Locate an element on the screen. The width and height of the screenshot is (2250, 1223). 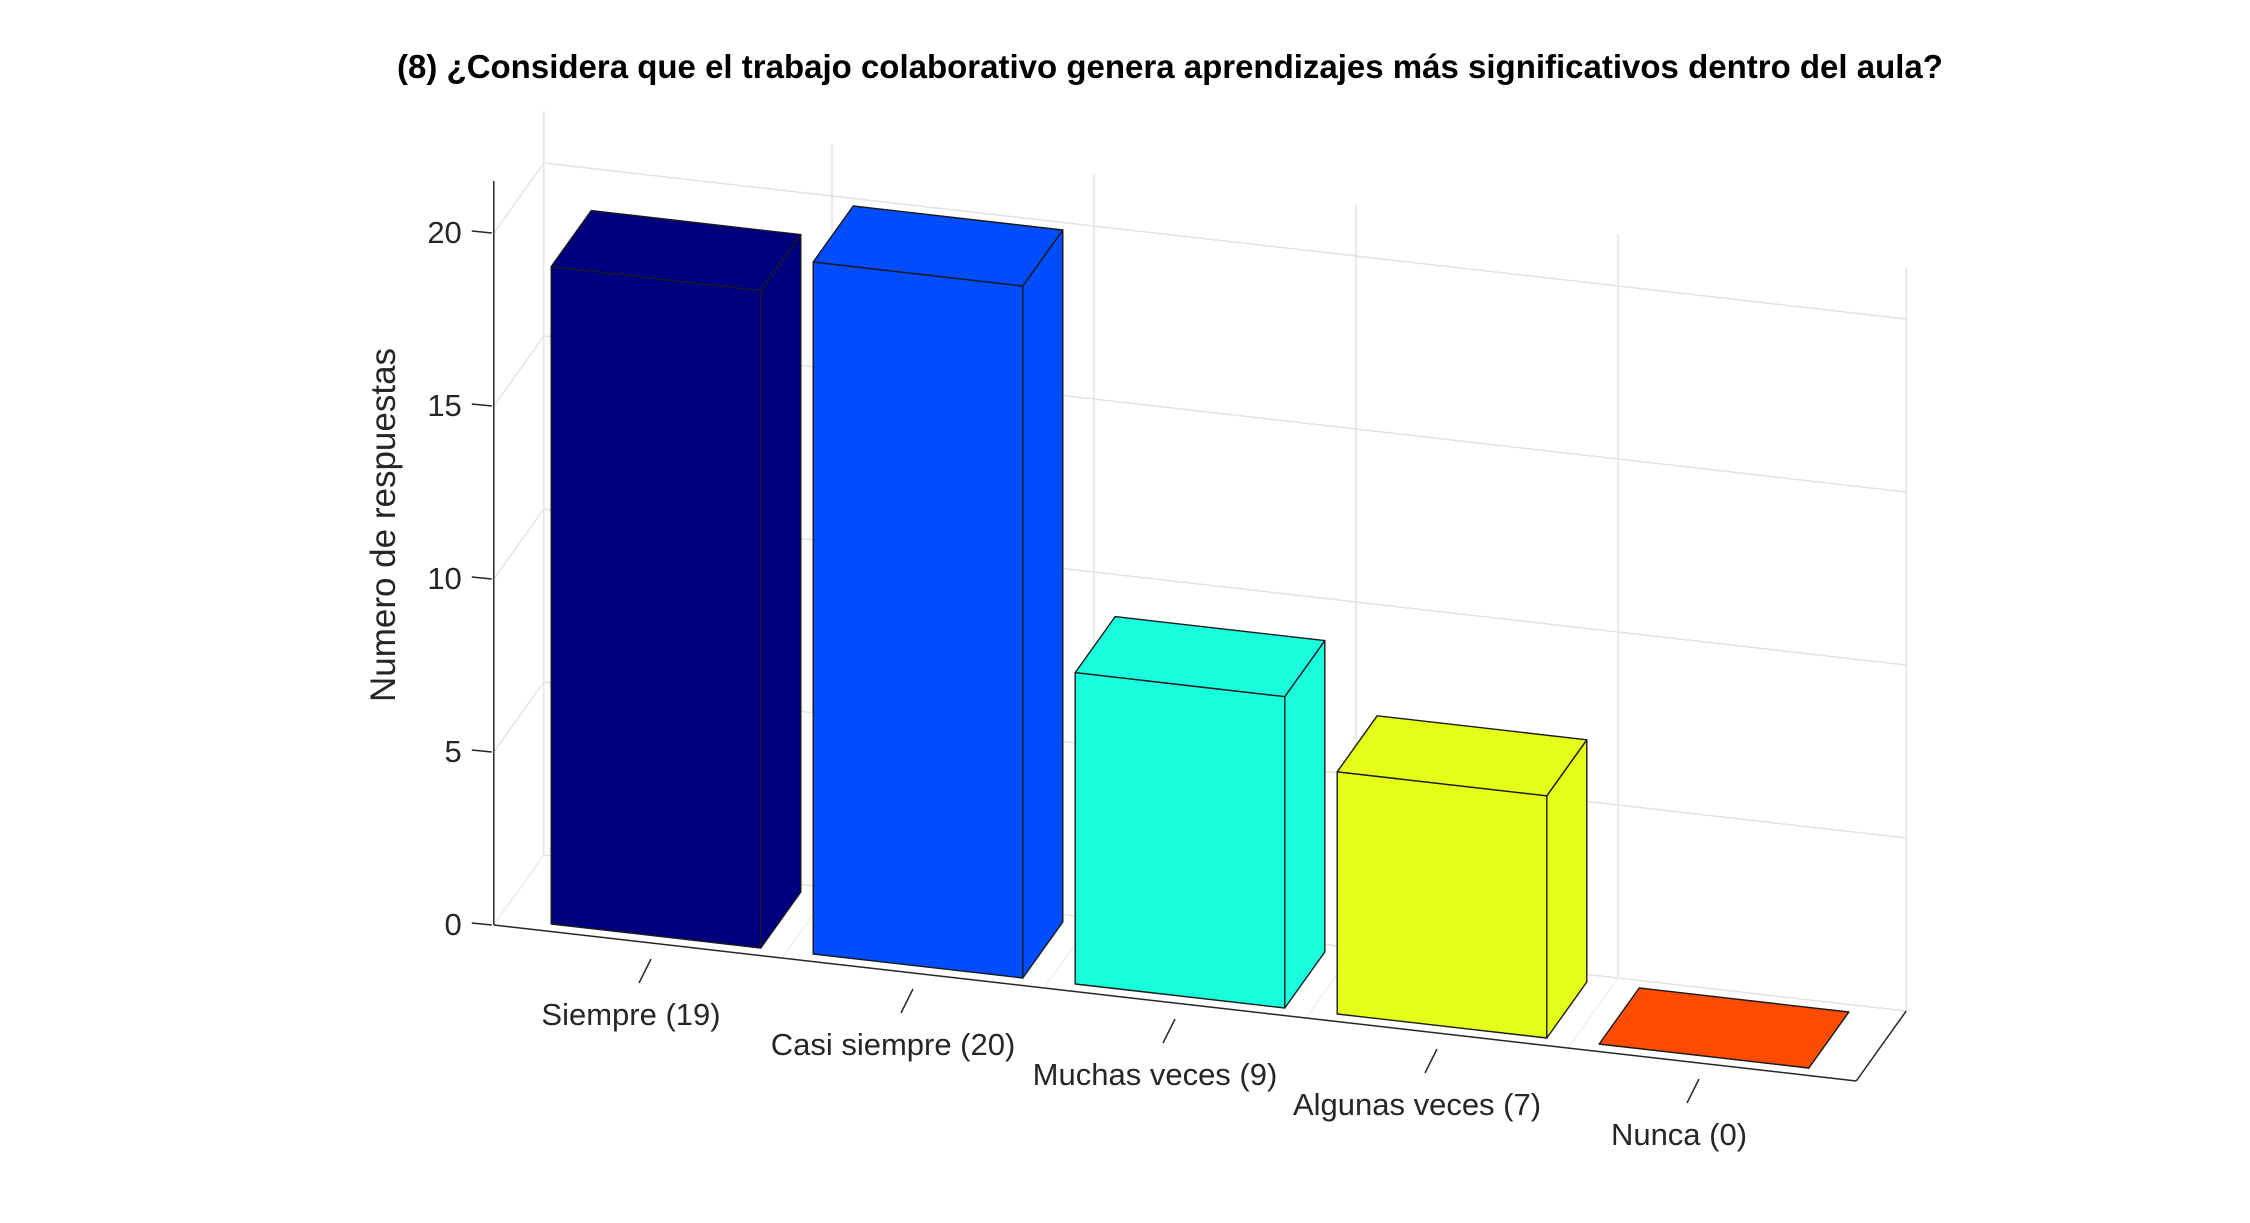
bar-0-top is located at coordinates (676, 250).